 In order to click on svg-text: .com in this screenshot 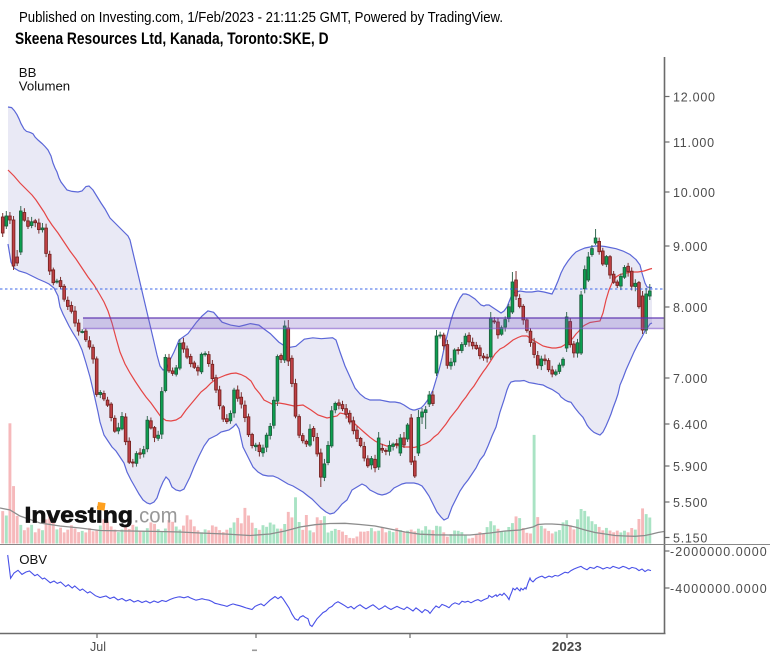, I will do `click(156, 516)`.